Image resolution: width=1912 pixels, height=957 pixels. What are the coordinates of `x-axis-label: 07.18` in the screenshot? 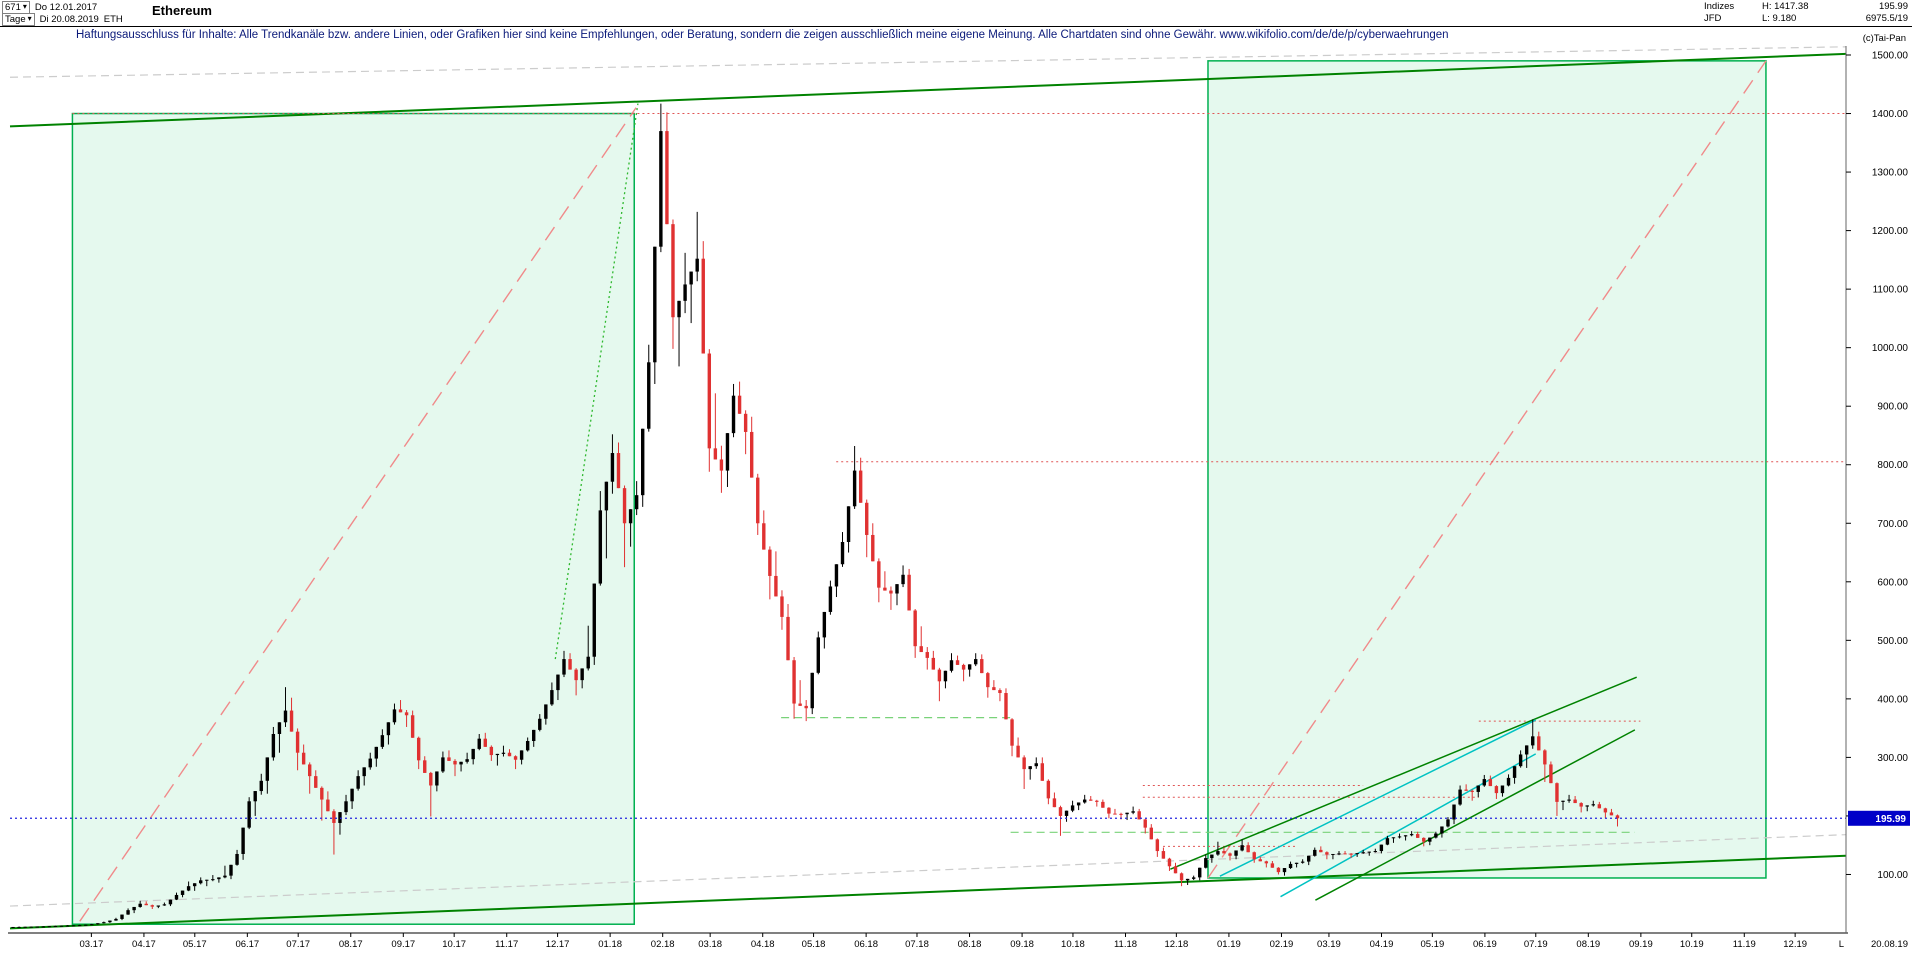 It's located at (917, 944).